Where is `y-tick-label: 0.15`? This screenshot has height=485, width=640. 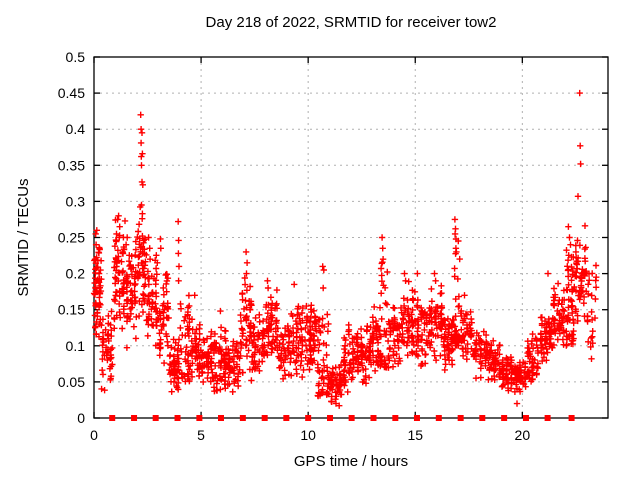
y-tick-label: 0.15 is located at coordinates (71, 310).